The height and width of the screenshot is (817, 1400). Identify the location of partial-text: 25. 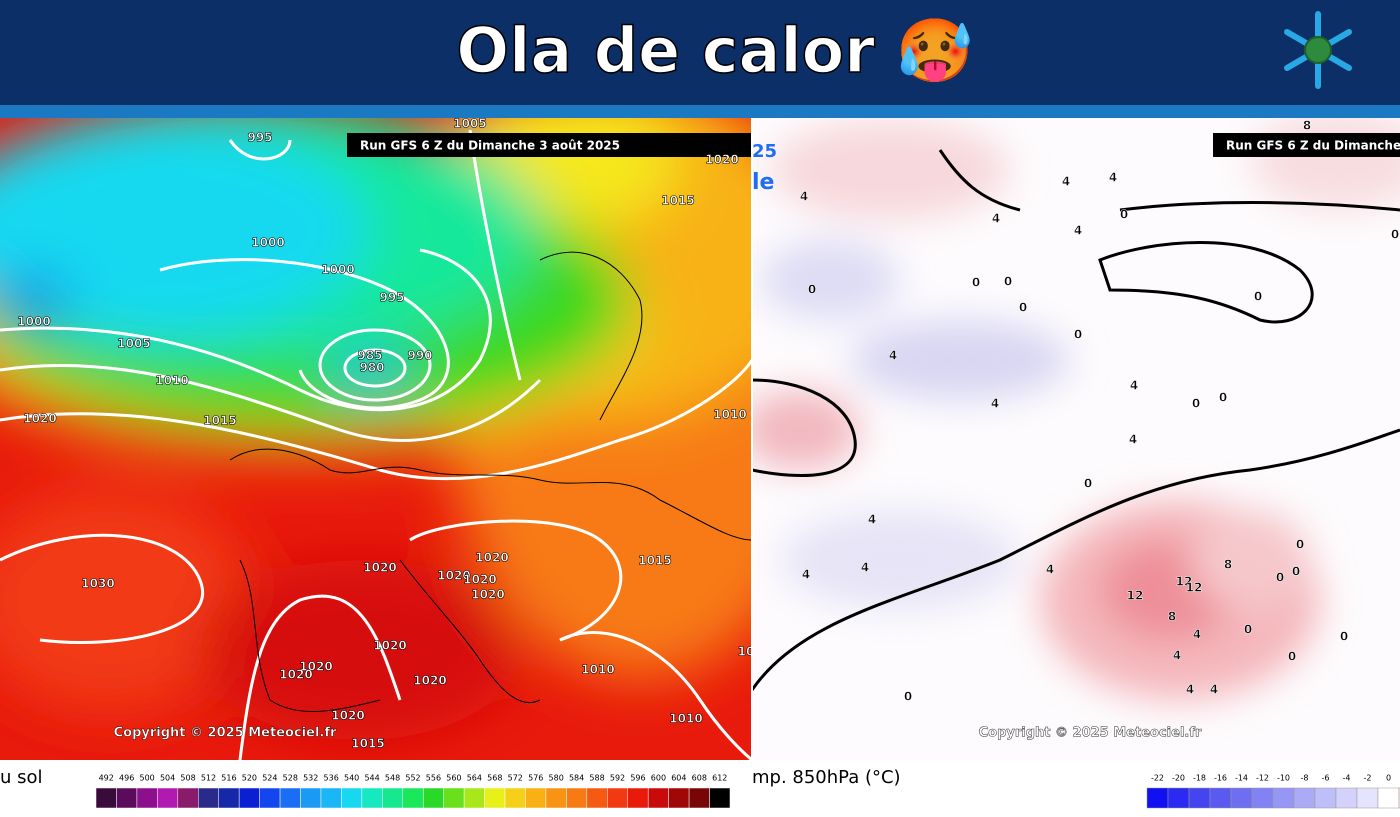
(764, 151).